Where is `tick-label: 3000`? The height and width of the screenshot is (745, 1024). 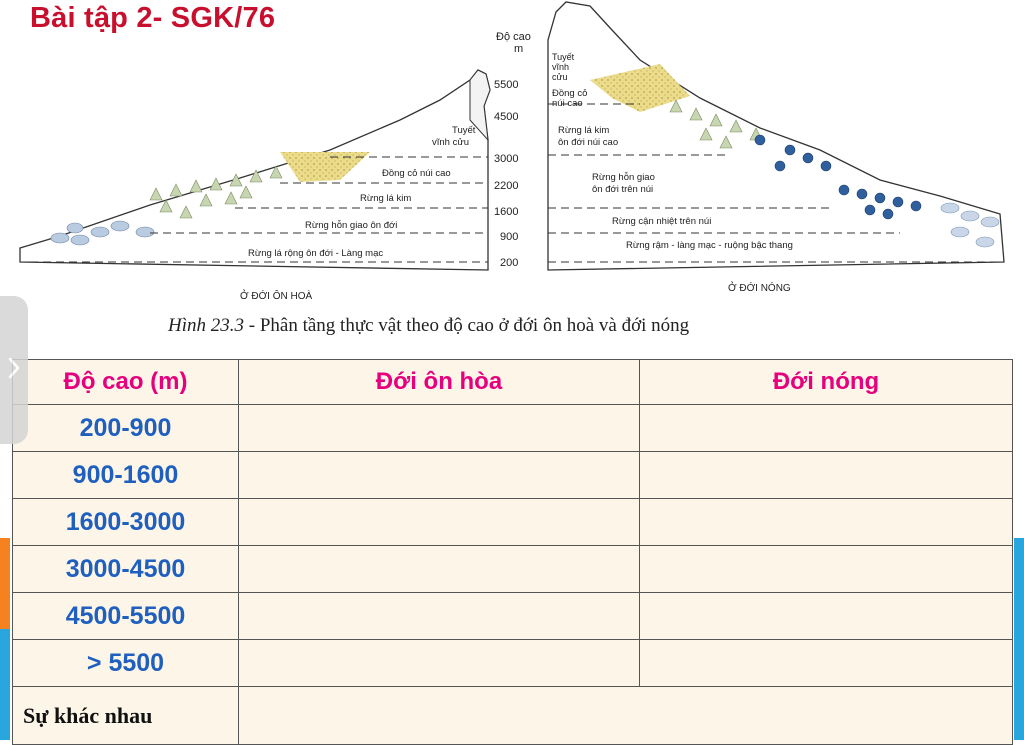
tick-label: 3000 is located at coordinates (506, 159).